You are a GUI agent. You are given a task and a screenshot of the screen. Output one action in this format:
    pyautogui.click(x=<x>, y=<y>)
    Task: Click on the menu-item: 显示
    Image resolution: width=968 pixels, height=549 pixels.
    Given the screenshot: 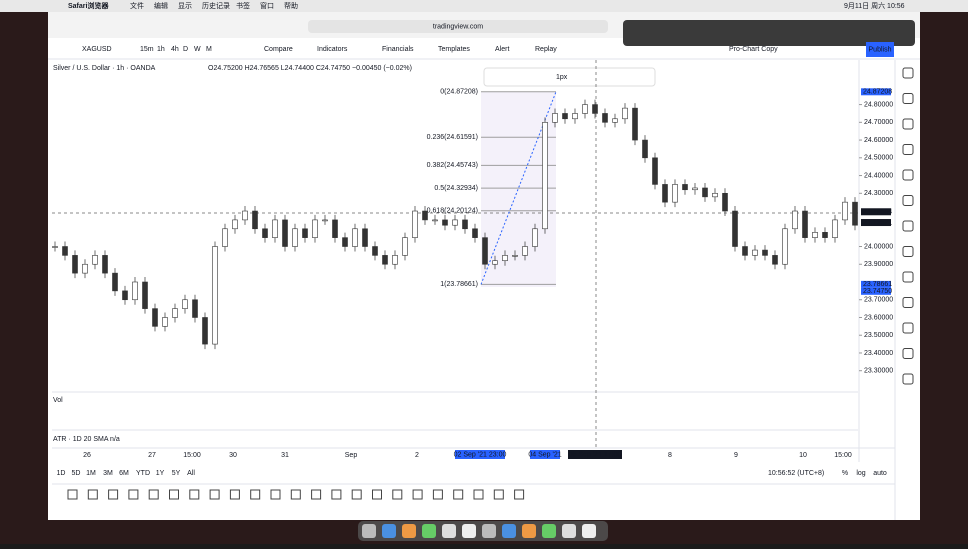 What is the action you would take?
    pyautogui.click(x=185, y=6)
    